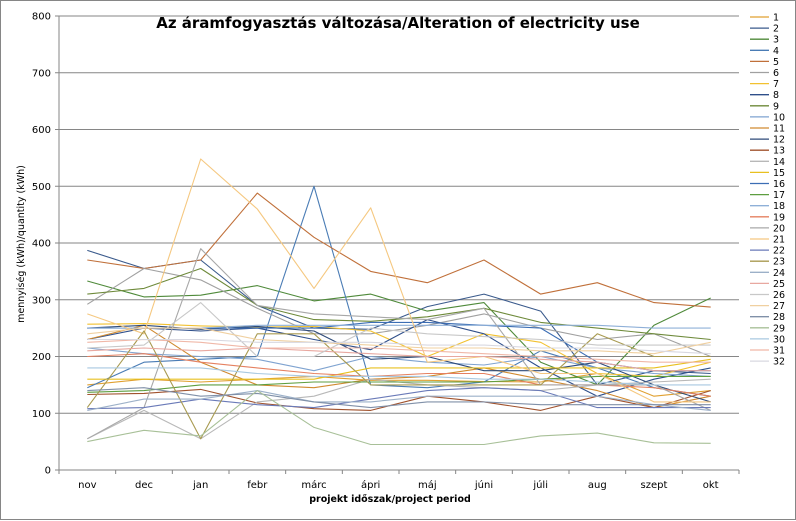 This screenshot has width=796, height=521. What do you see at coordinates (767, 129) in the screenshot?
I see `legend-item: 11` at bounding box center [767, 129].